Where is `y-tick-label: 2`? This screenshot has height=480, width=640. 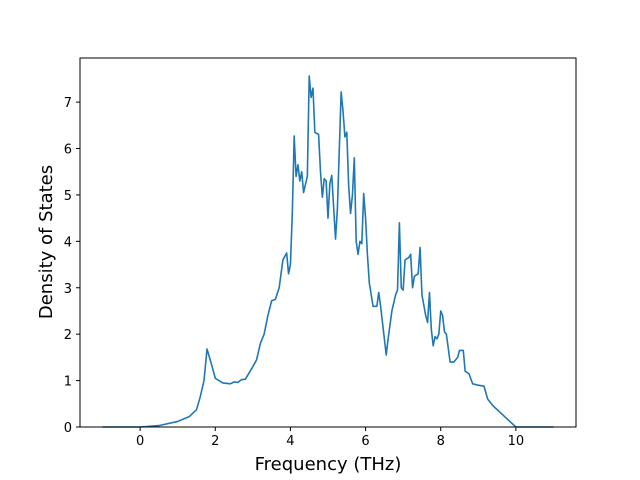 y-tick-label: 2 is located at coordinates (68, 335).